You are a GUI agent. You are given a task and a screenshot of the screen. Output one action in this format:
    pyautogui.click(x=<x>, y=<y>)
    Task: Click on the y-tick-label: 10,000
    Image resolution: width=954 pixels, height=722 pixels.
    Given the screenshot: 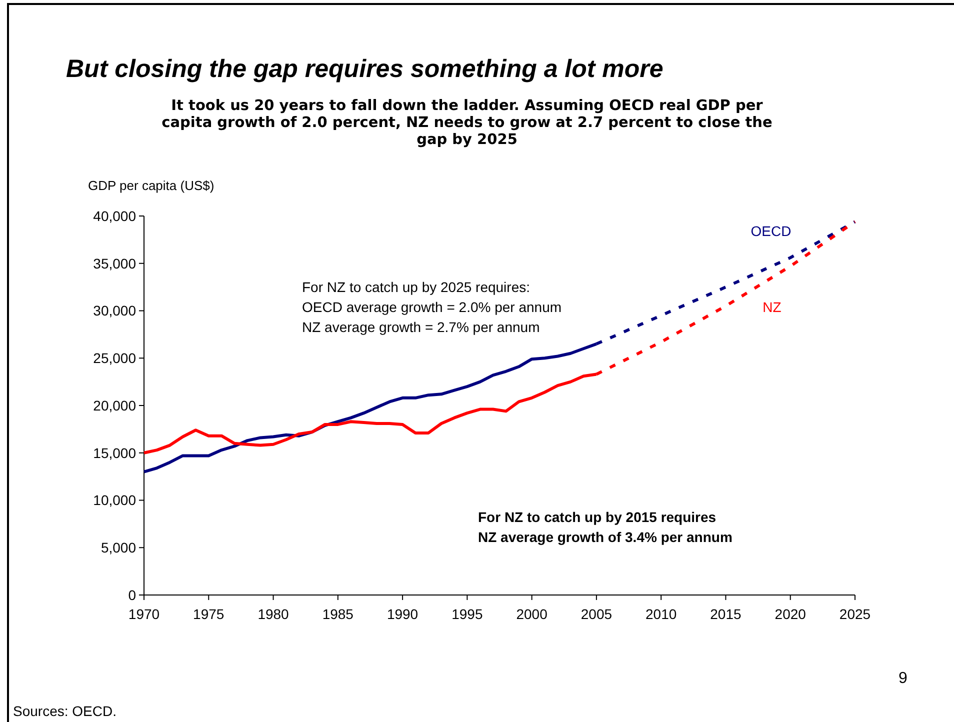 What is the action you would take?
    pyautogui.click(x=114, y=500)
    